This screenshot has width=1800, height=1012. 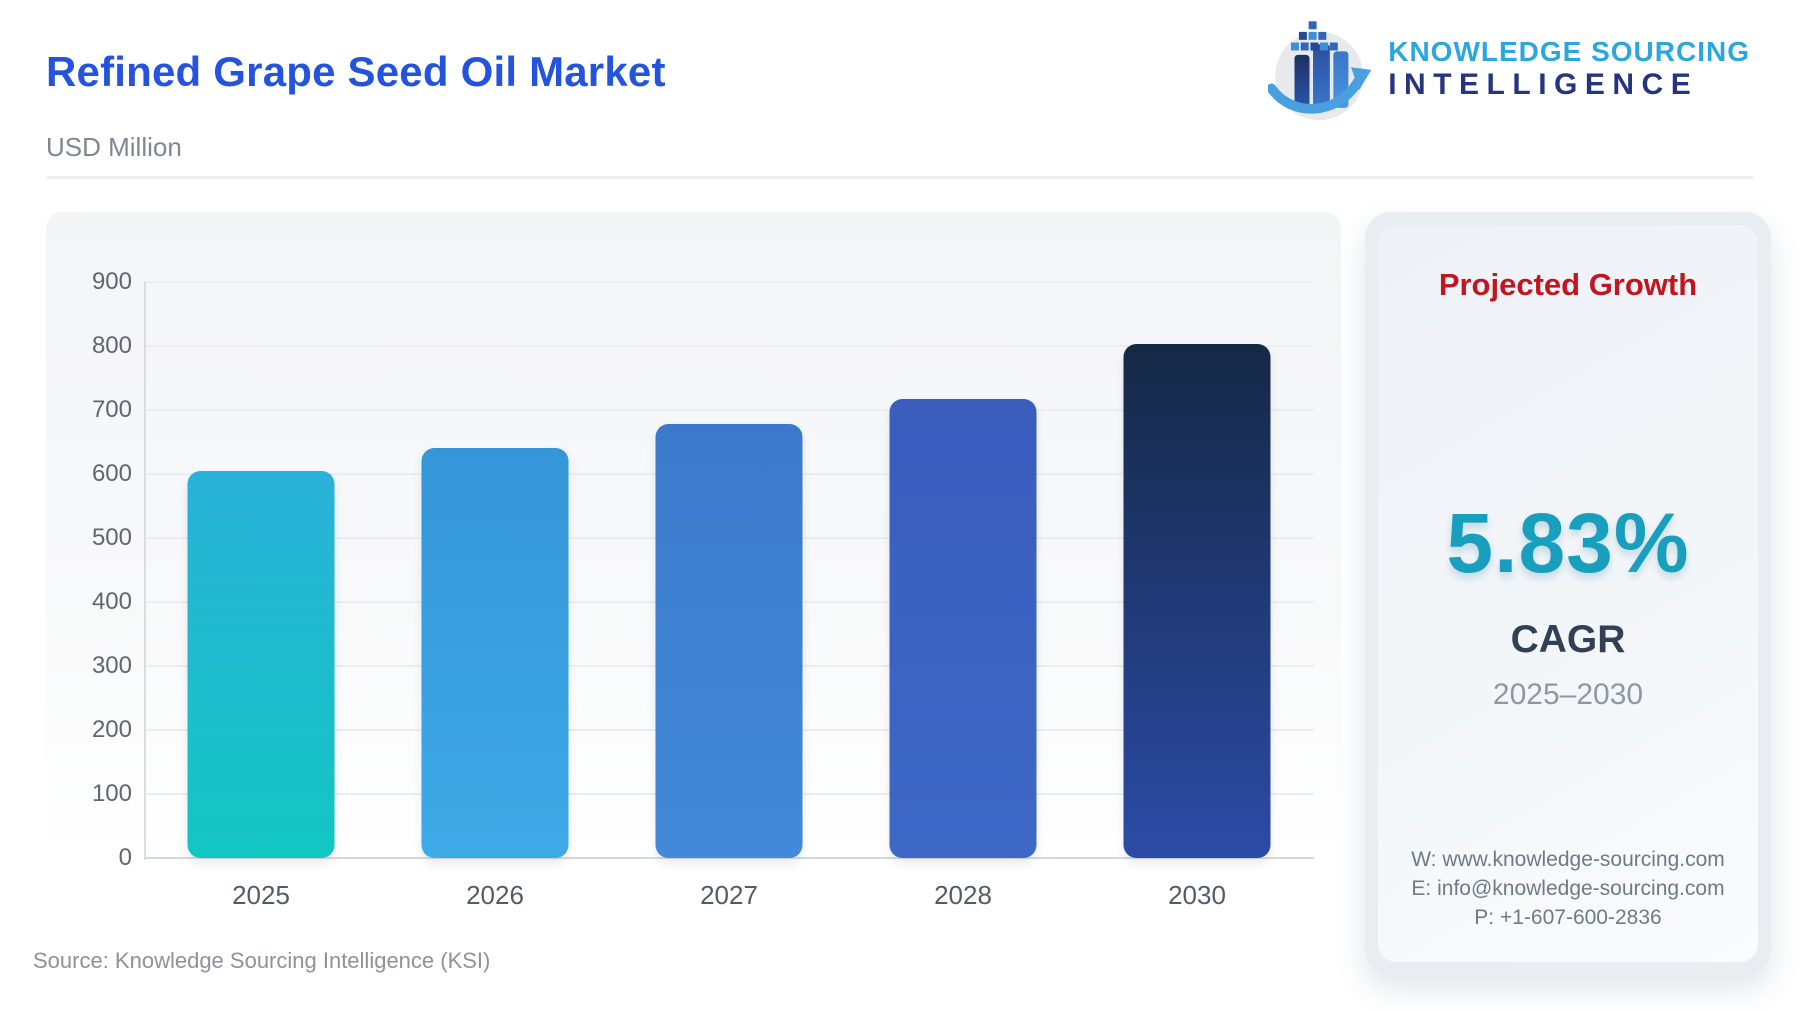 I want to click on bar-2028, so click(x=963, y=628).